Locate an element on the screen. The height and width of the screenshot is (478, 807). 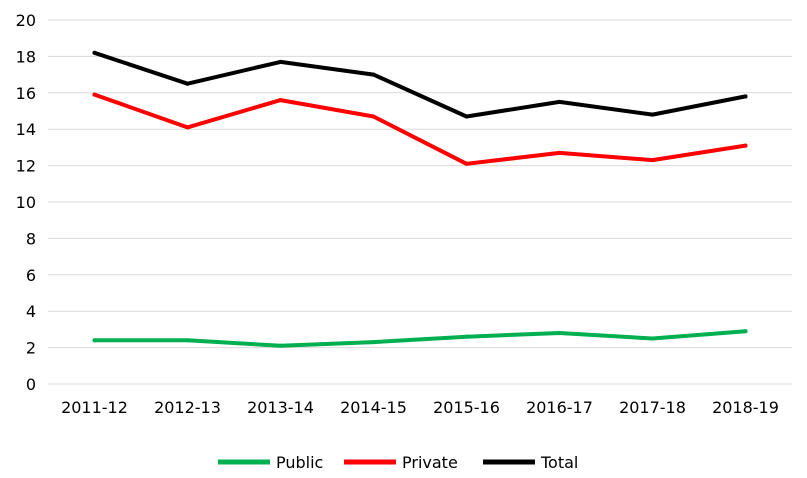
y-tick-label: 0 is located at coordinates (31, 384).